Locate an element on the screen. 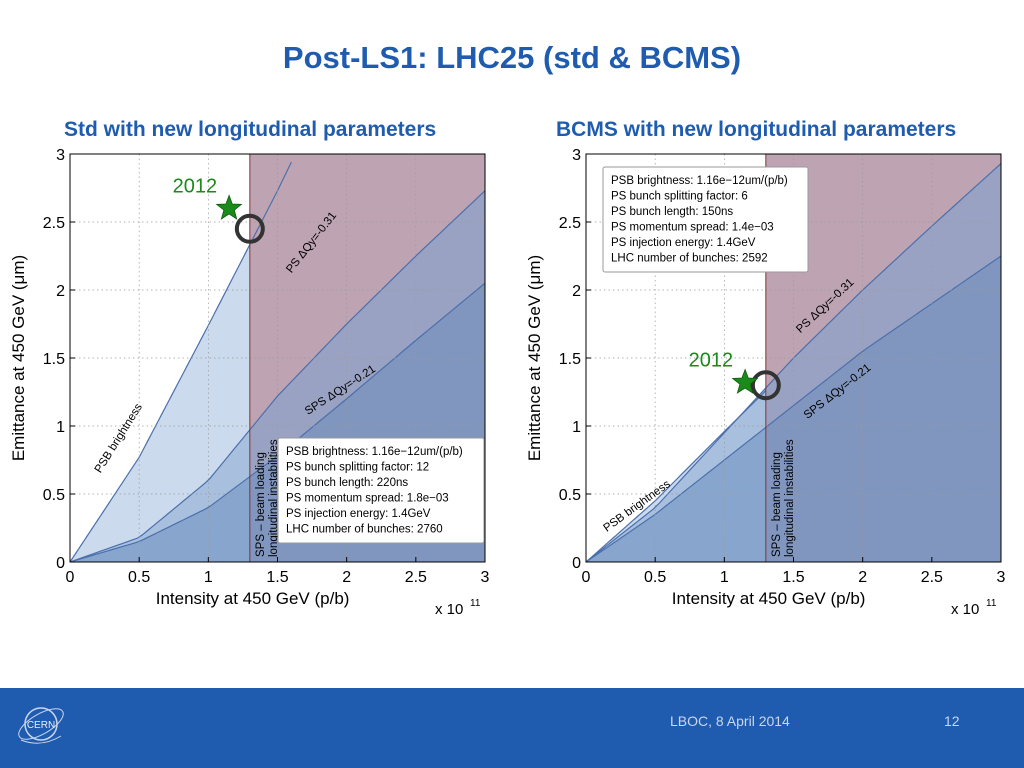 The height and width of the screenshot is (768, 1024). info-box-line: LHC number of bunches: 2592 is located at coordinates (689, 259).